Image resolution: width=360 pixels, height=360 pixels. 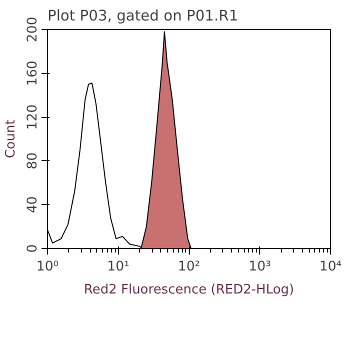 What do you see at coordinates (118, 267) in the screenshot?
I see `x-tick-label: 10¹` at bounding box center [118, 267].